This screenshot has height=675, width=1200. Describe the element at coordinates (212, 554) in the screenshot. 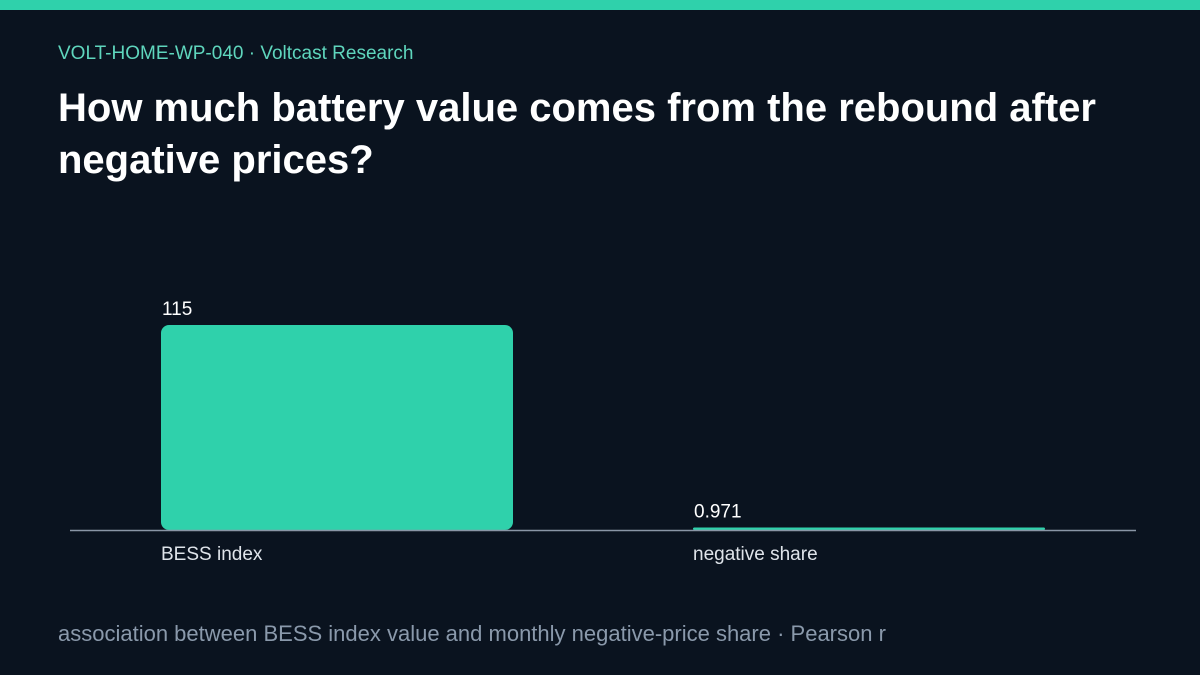

I see `category-label: BESS index` at that location.